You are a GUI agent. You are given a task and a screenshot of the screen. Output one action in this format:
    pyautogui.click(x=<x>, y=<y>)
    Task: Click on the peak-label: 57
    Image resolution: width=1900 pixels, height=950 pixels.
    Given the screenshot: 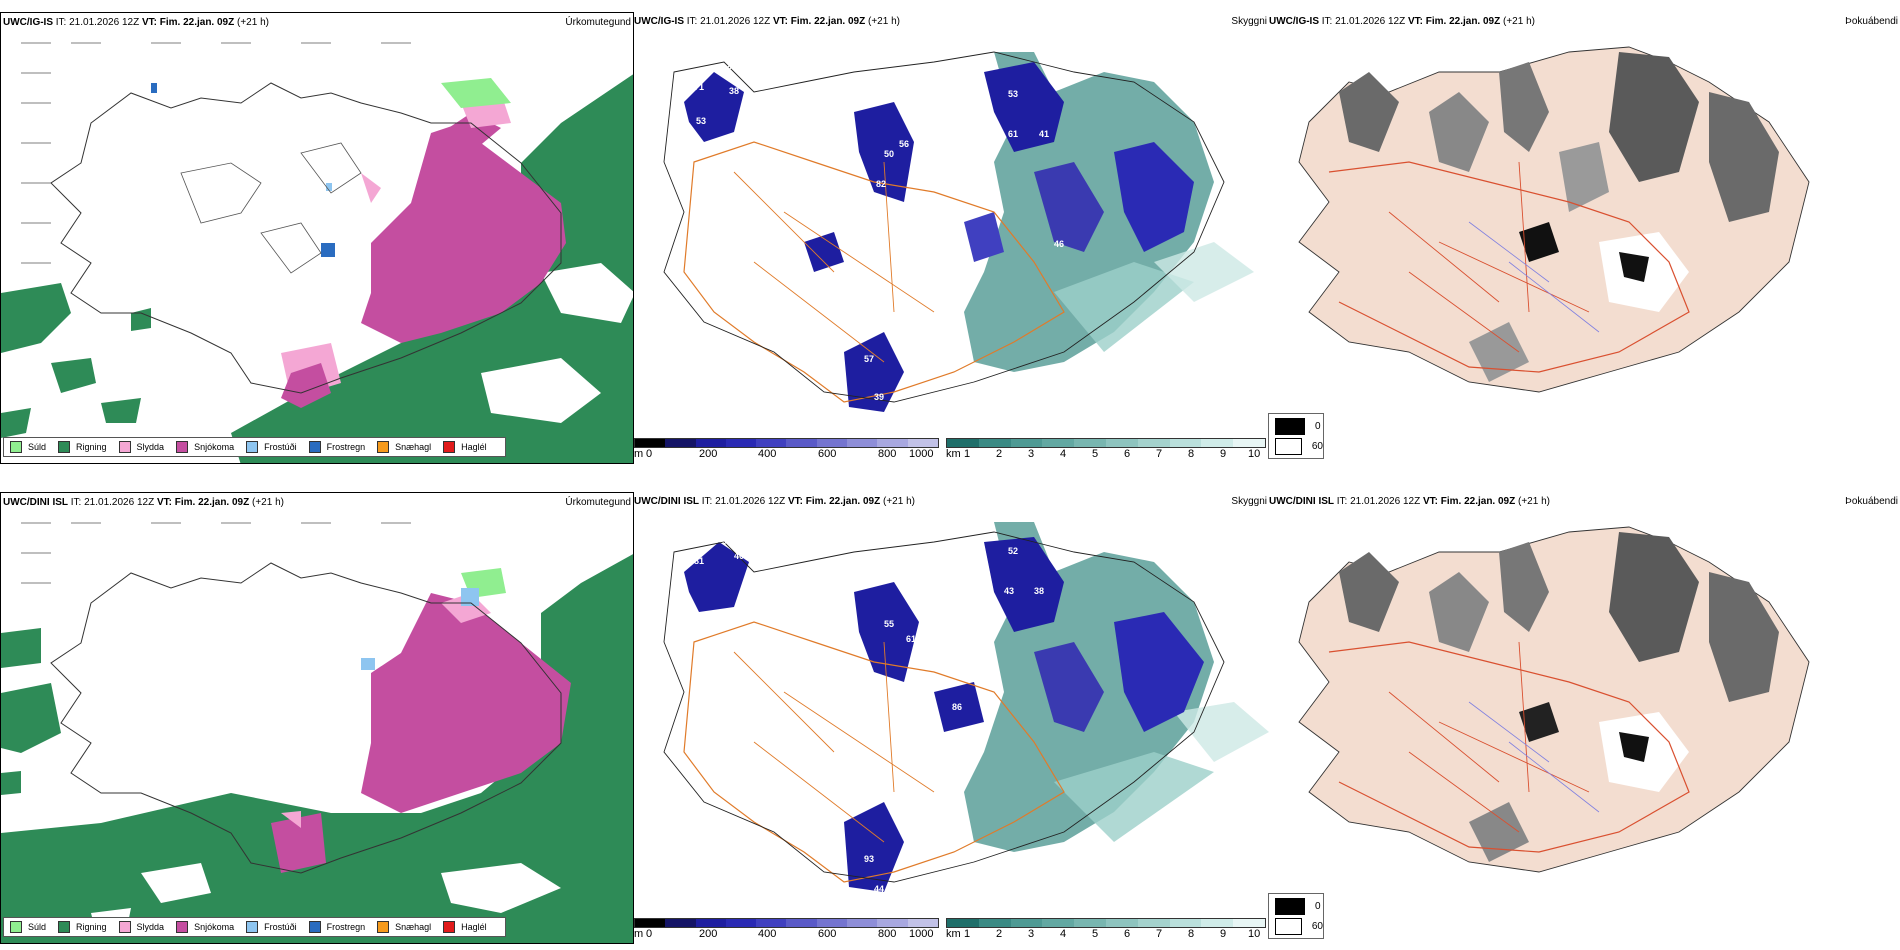 What is the action you would take?
    pyautogui.click(x=869, y=359)
    